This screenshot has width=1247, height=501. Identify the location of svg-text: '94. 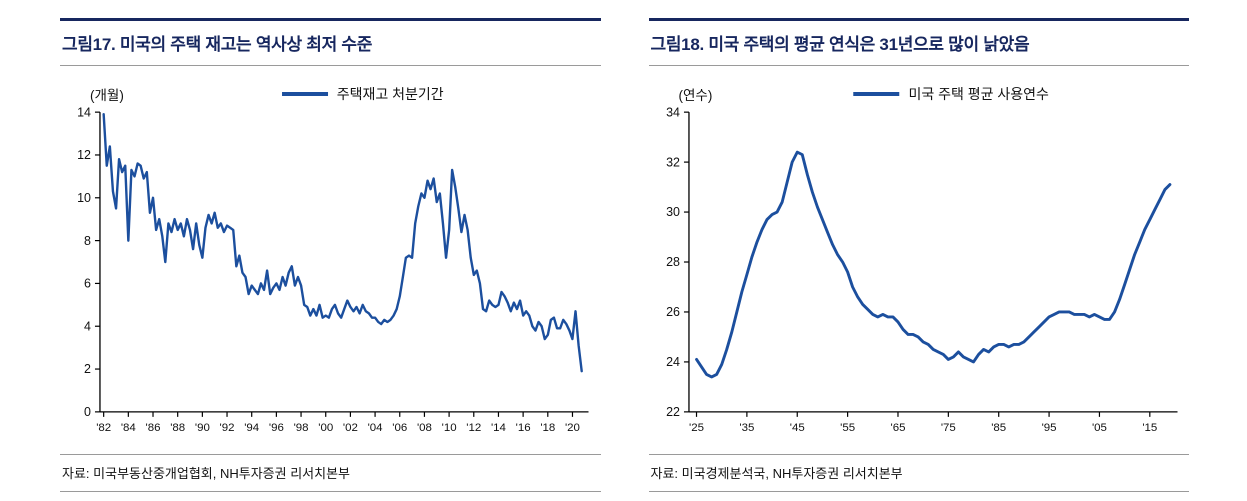
(252, 428).